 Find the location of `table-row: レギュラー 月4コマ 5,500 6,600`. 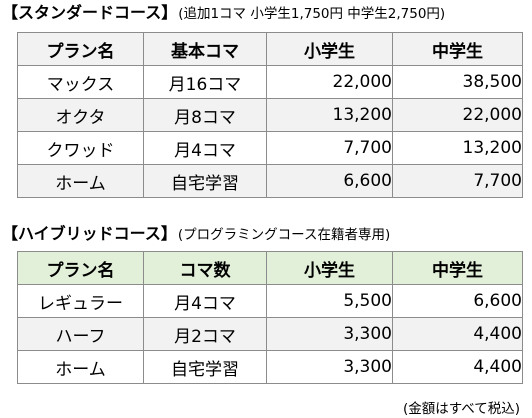

table-row: レギュラー 月4コマ 5,500 6,600 is located at coordinates (270, 301).